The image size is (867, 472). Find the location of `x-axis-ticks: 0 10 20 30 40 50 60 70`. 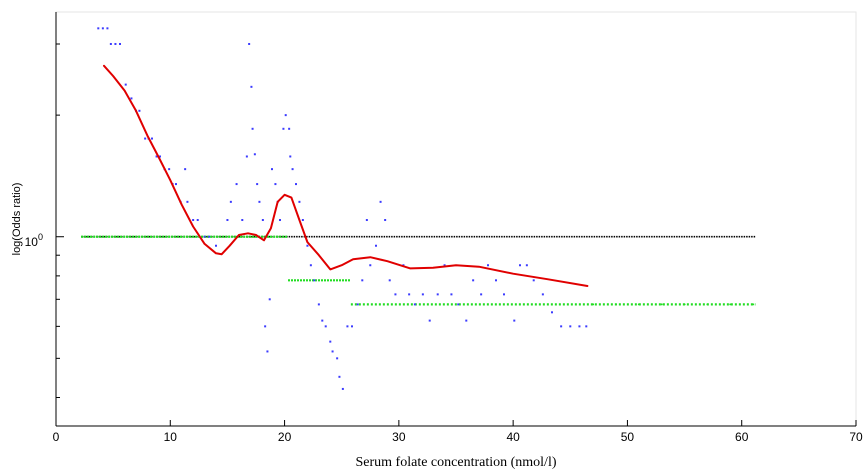

x-axis-ticks: 0 10 20 30 40 50 60 70 is located at coordinates (458, 432).